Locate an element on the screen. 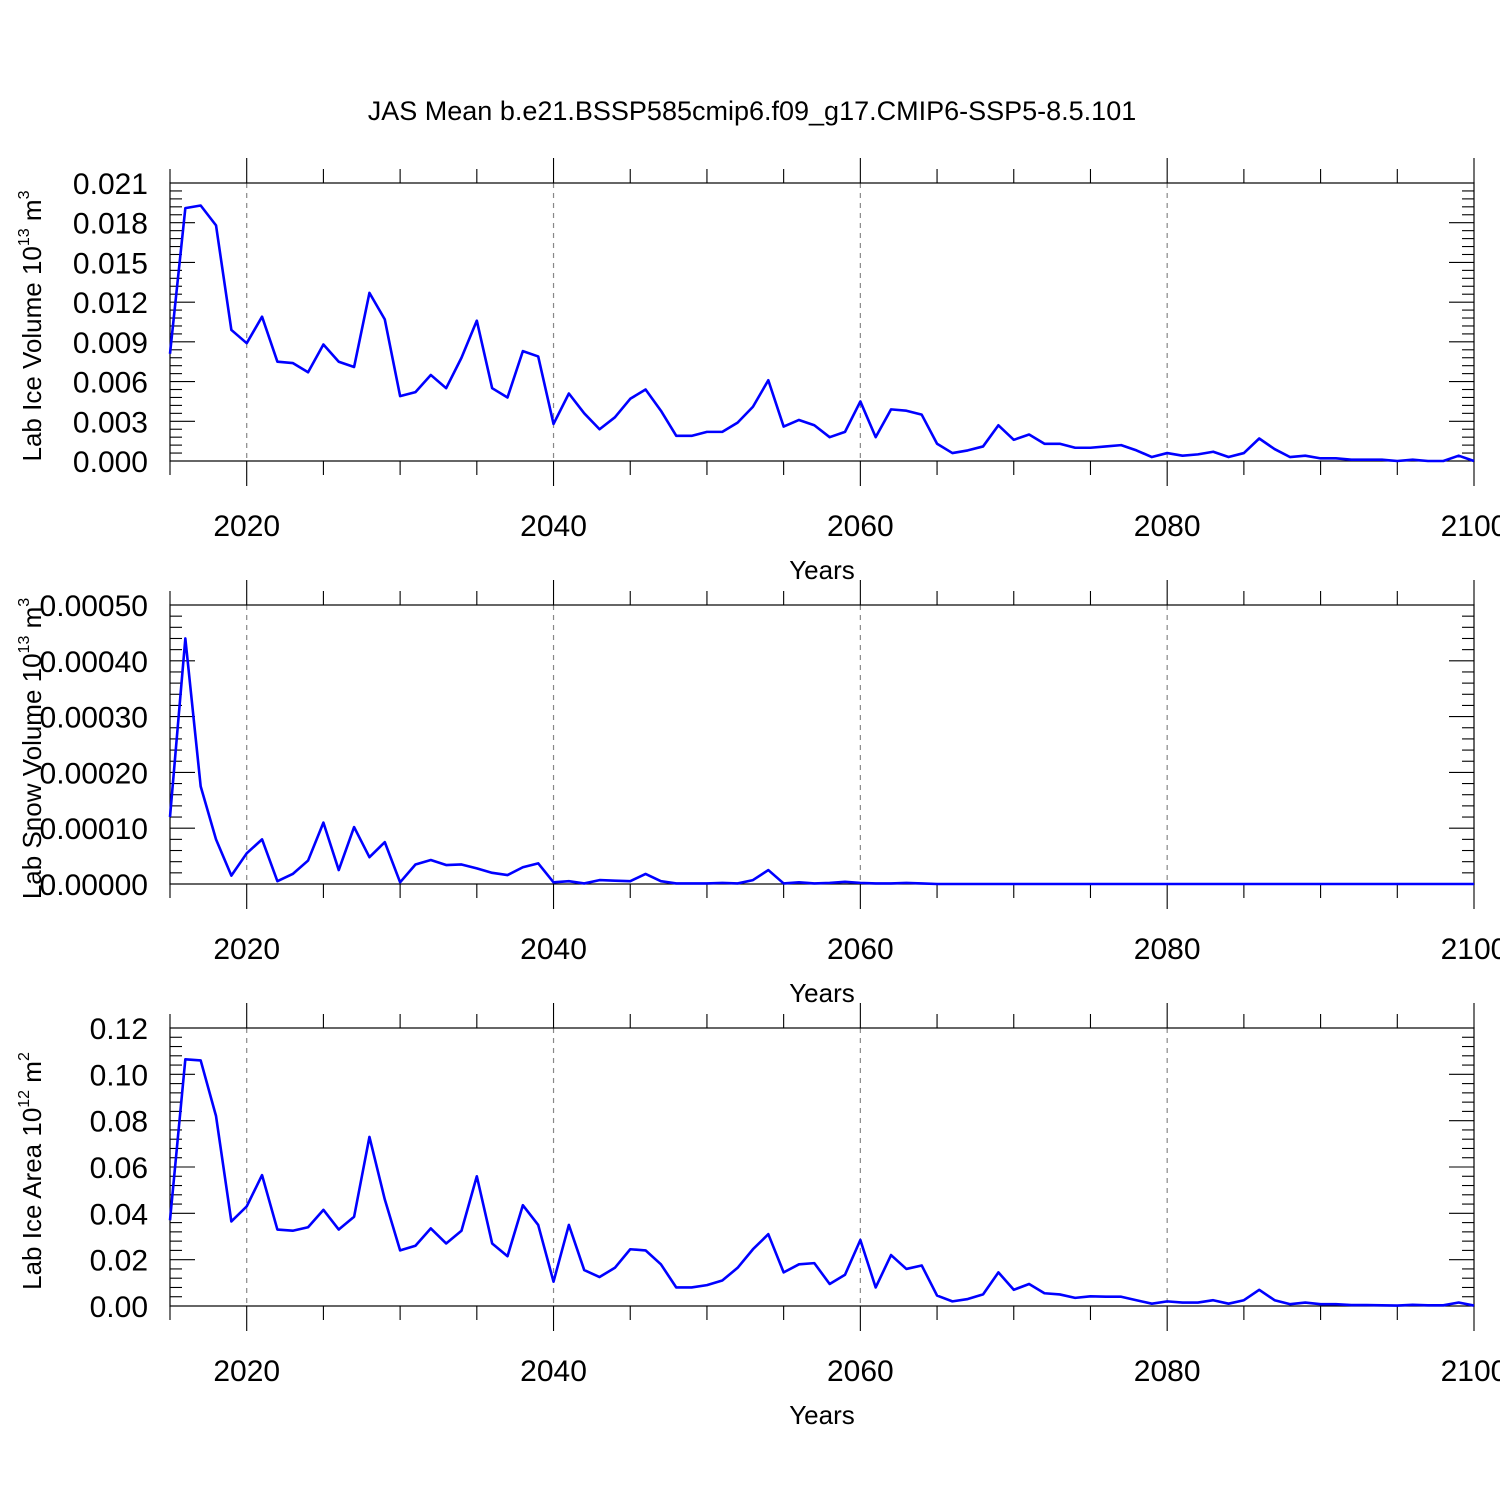 The image size is (1500, 1500). y-tick-label: 0.04 is located at coordinates (119, 1214).